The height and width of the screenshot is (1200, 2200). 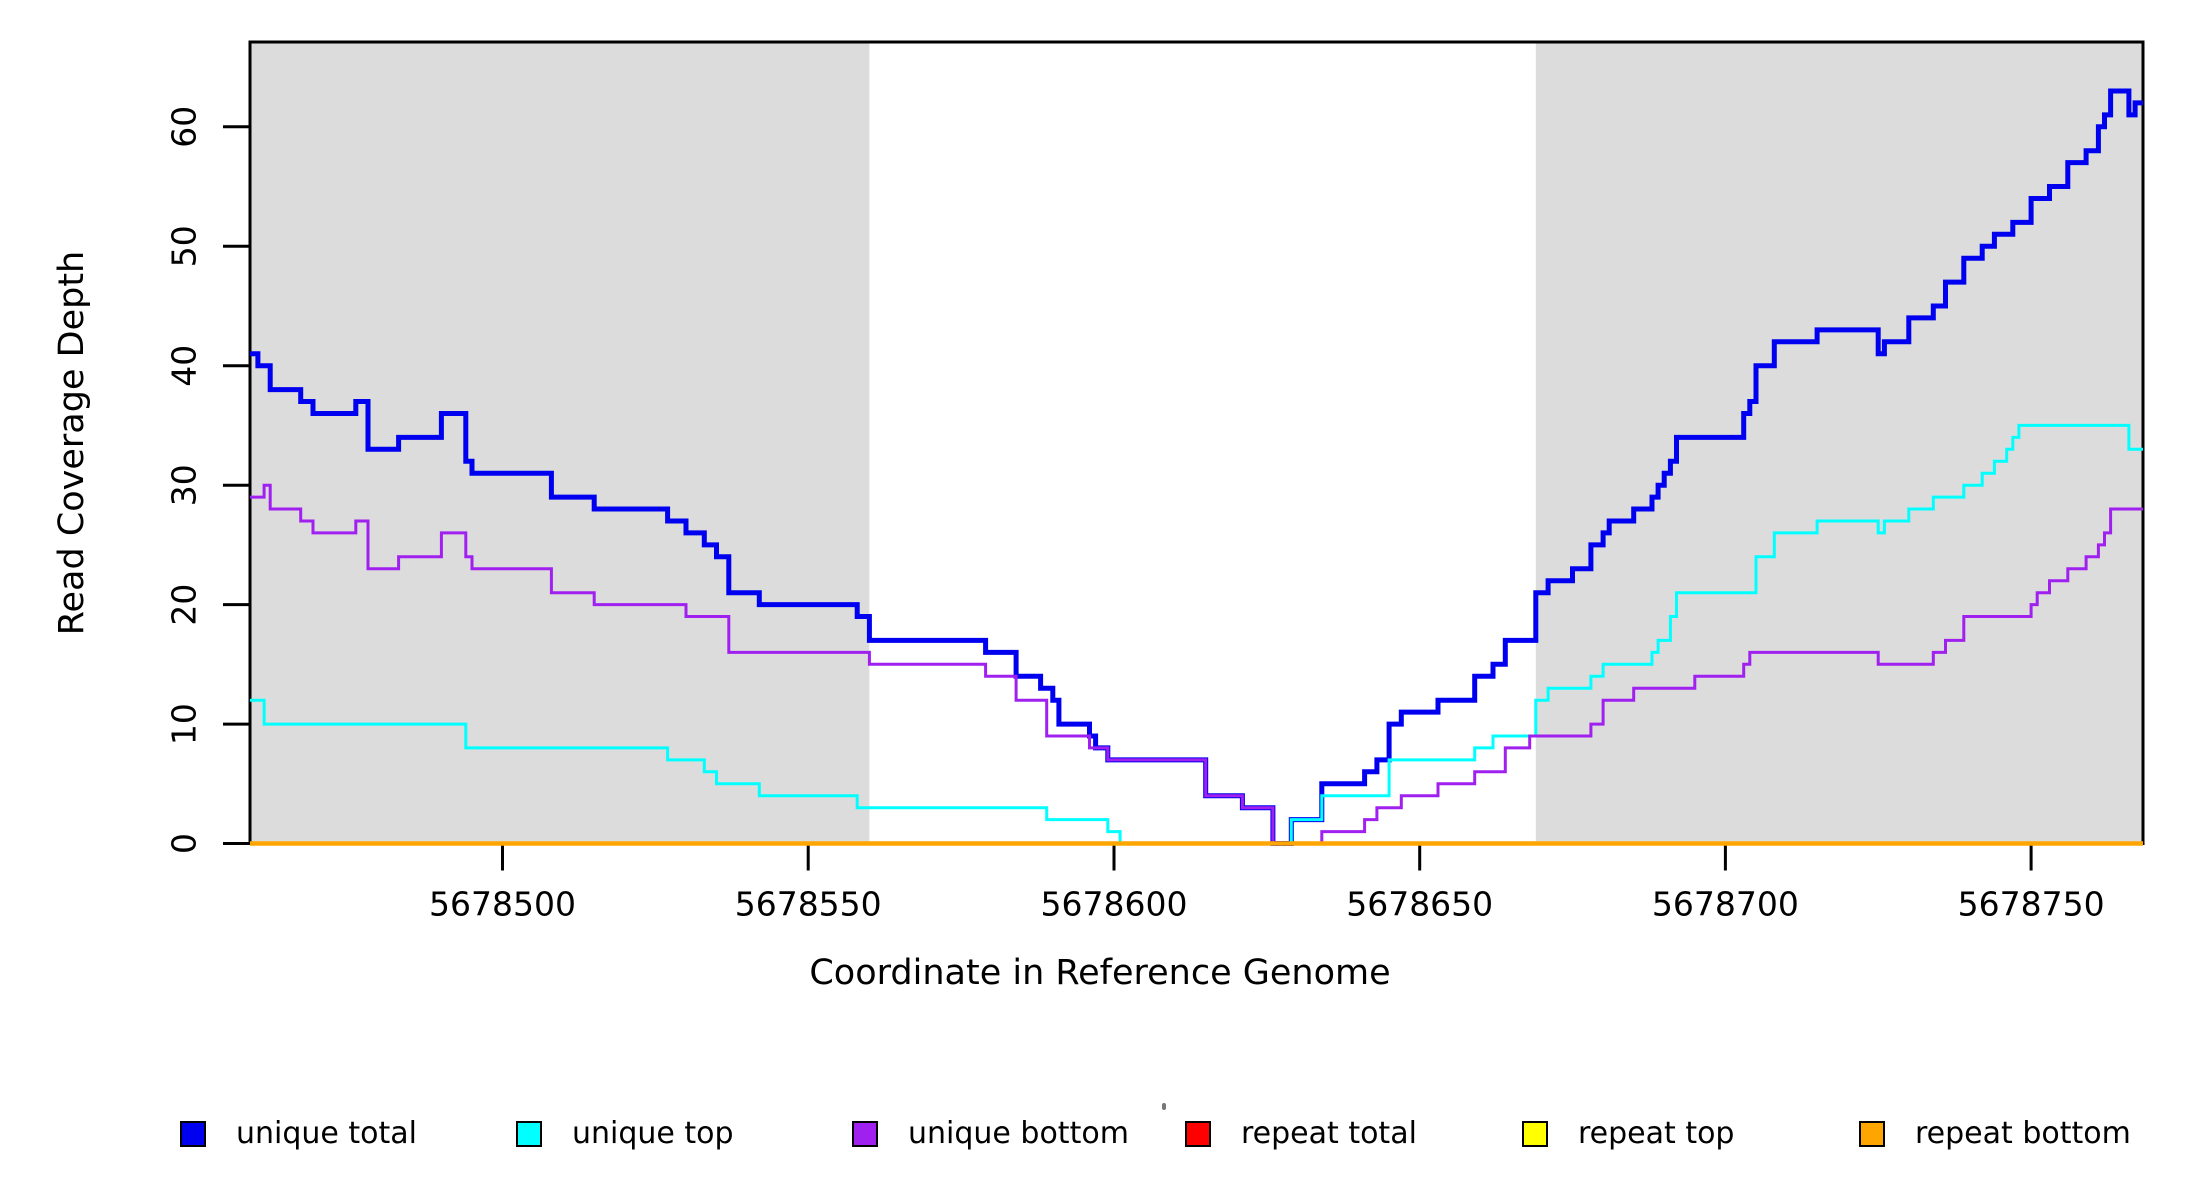 I want to click on x-tick-label: 5678500, so click(x=502, y=904).